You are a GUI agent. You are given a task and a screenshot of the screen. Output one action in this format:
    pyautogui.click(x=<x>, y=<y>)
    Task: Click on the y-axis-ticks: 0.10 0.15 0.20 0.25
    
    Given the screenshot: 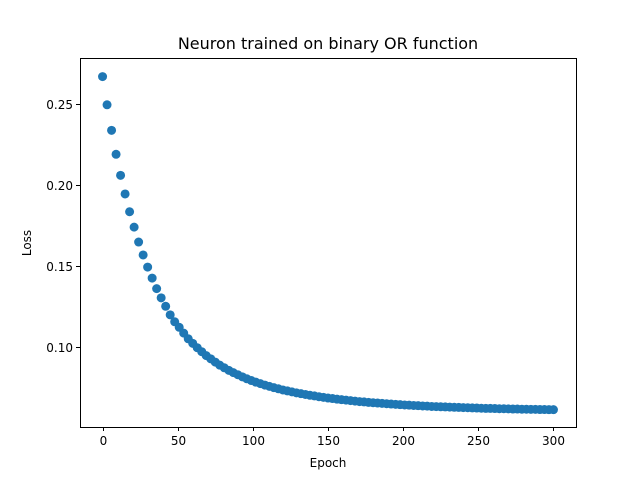 What is the action you would take?
    pyautogui.click(x=63, y=226)
    